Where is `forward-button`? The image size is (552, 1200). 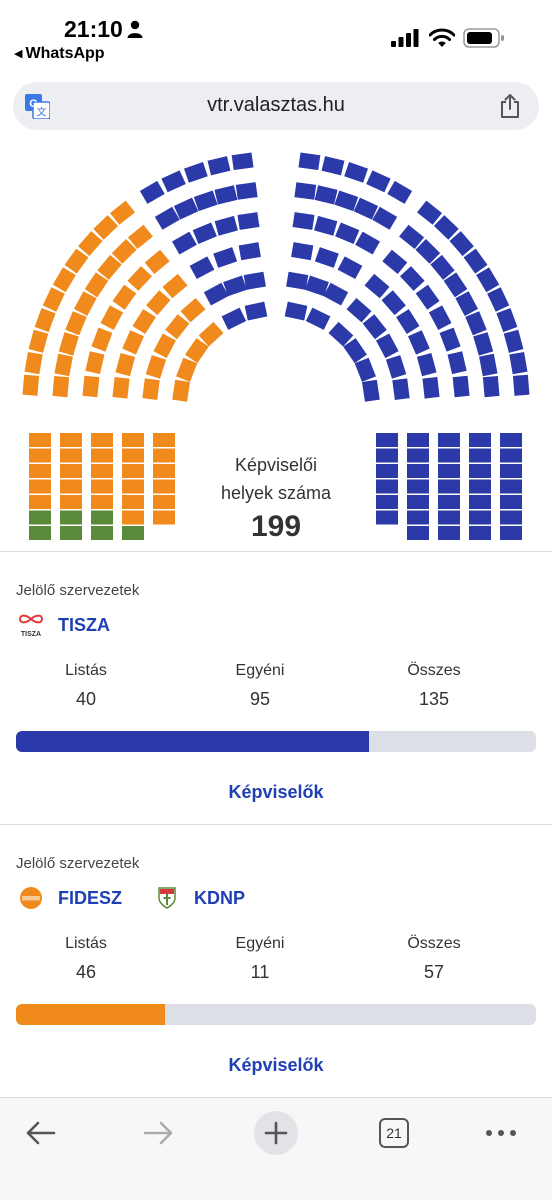
forward-button is located at coordinates (158, 1133).